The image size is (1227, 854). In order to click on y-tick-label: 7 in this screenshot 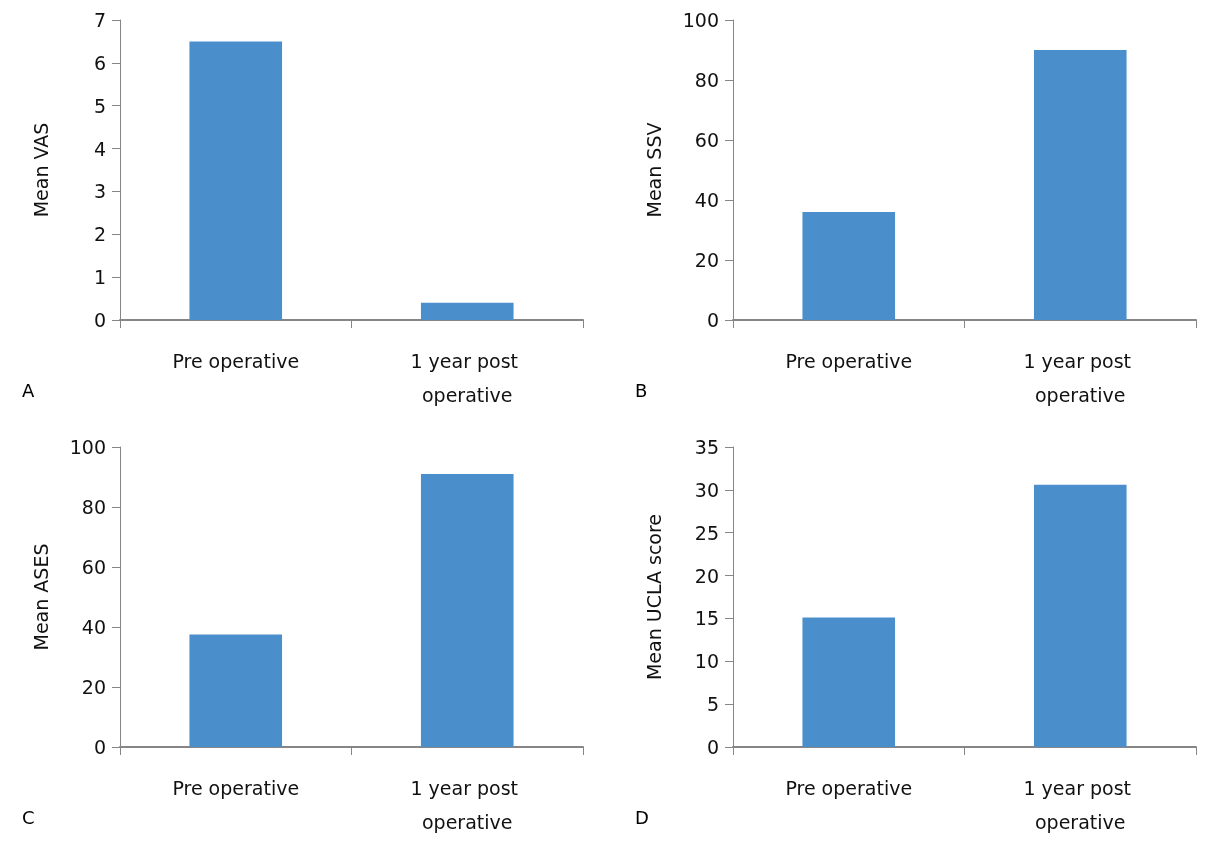, I will do `click(99, 20)`.